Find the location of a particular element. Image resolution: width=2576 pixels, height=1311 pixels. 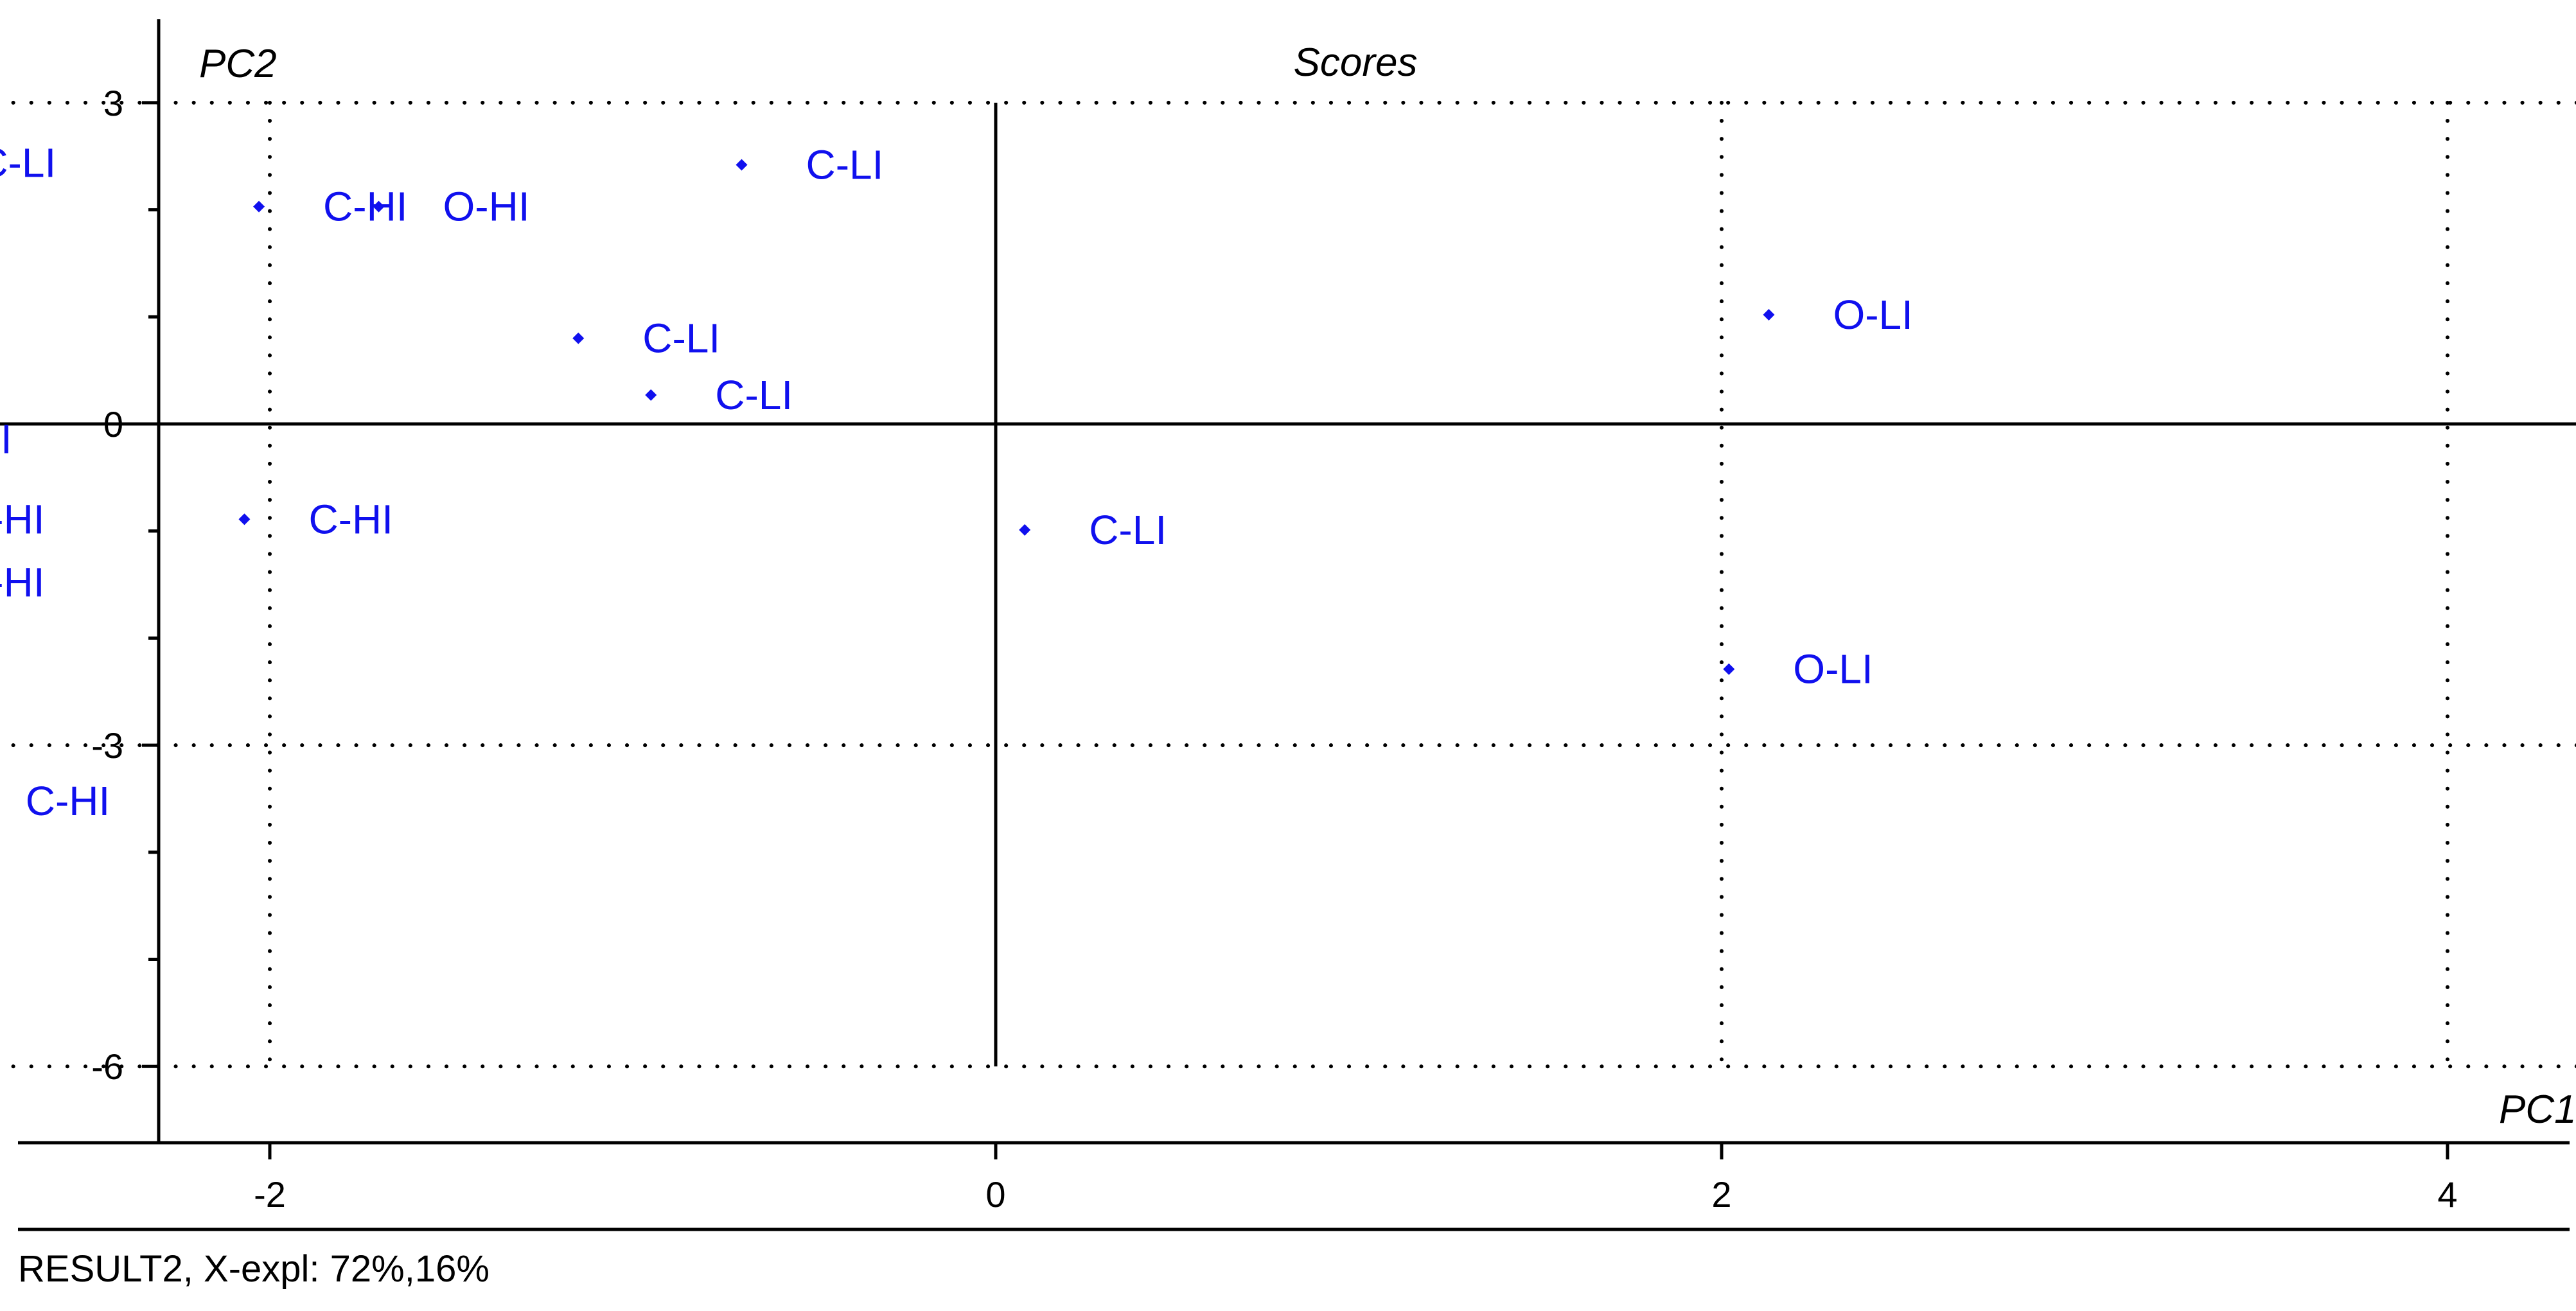

y-tick-label: -6 is located at coordinates (107, 1066).